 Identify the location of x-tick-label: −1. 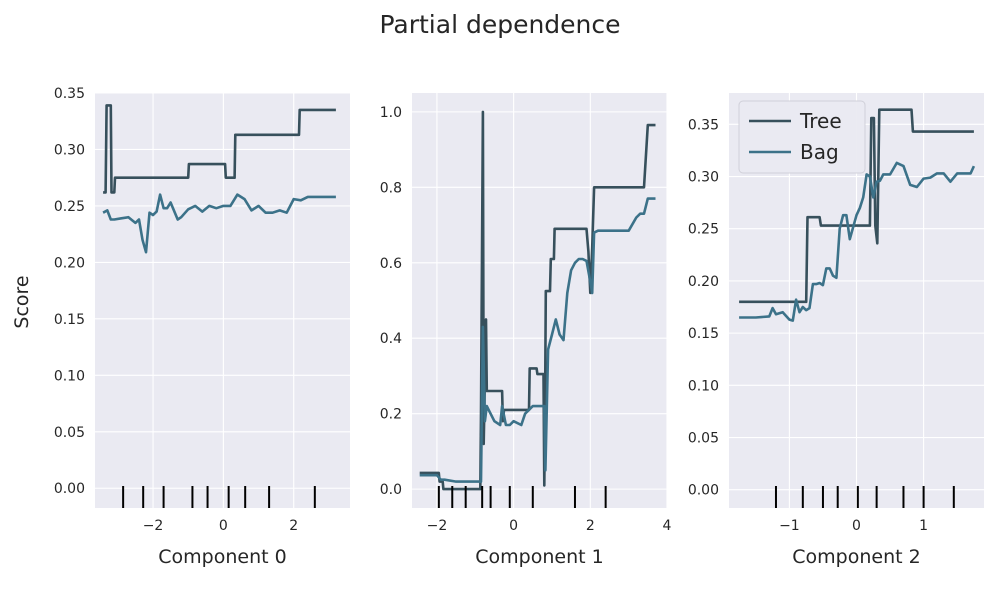
(789, 526).